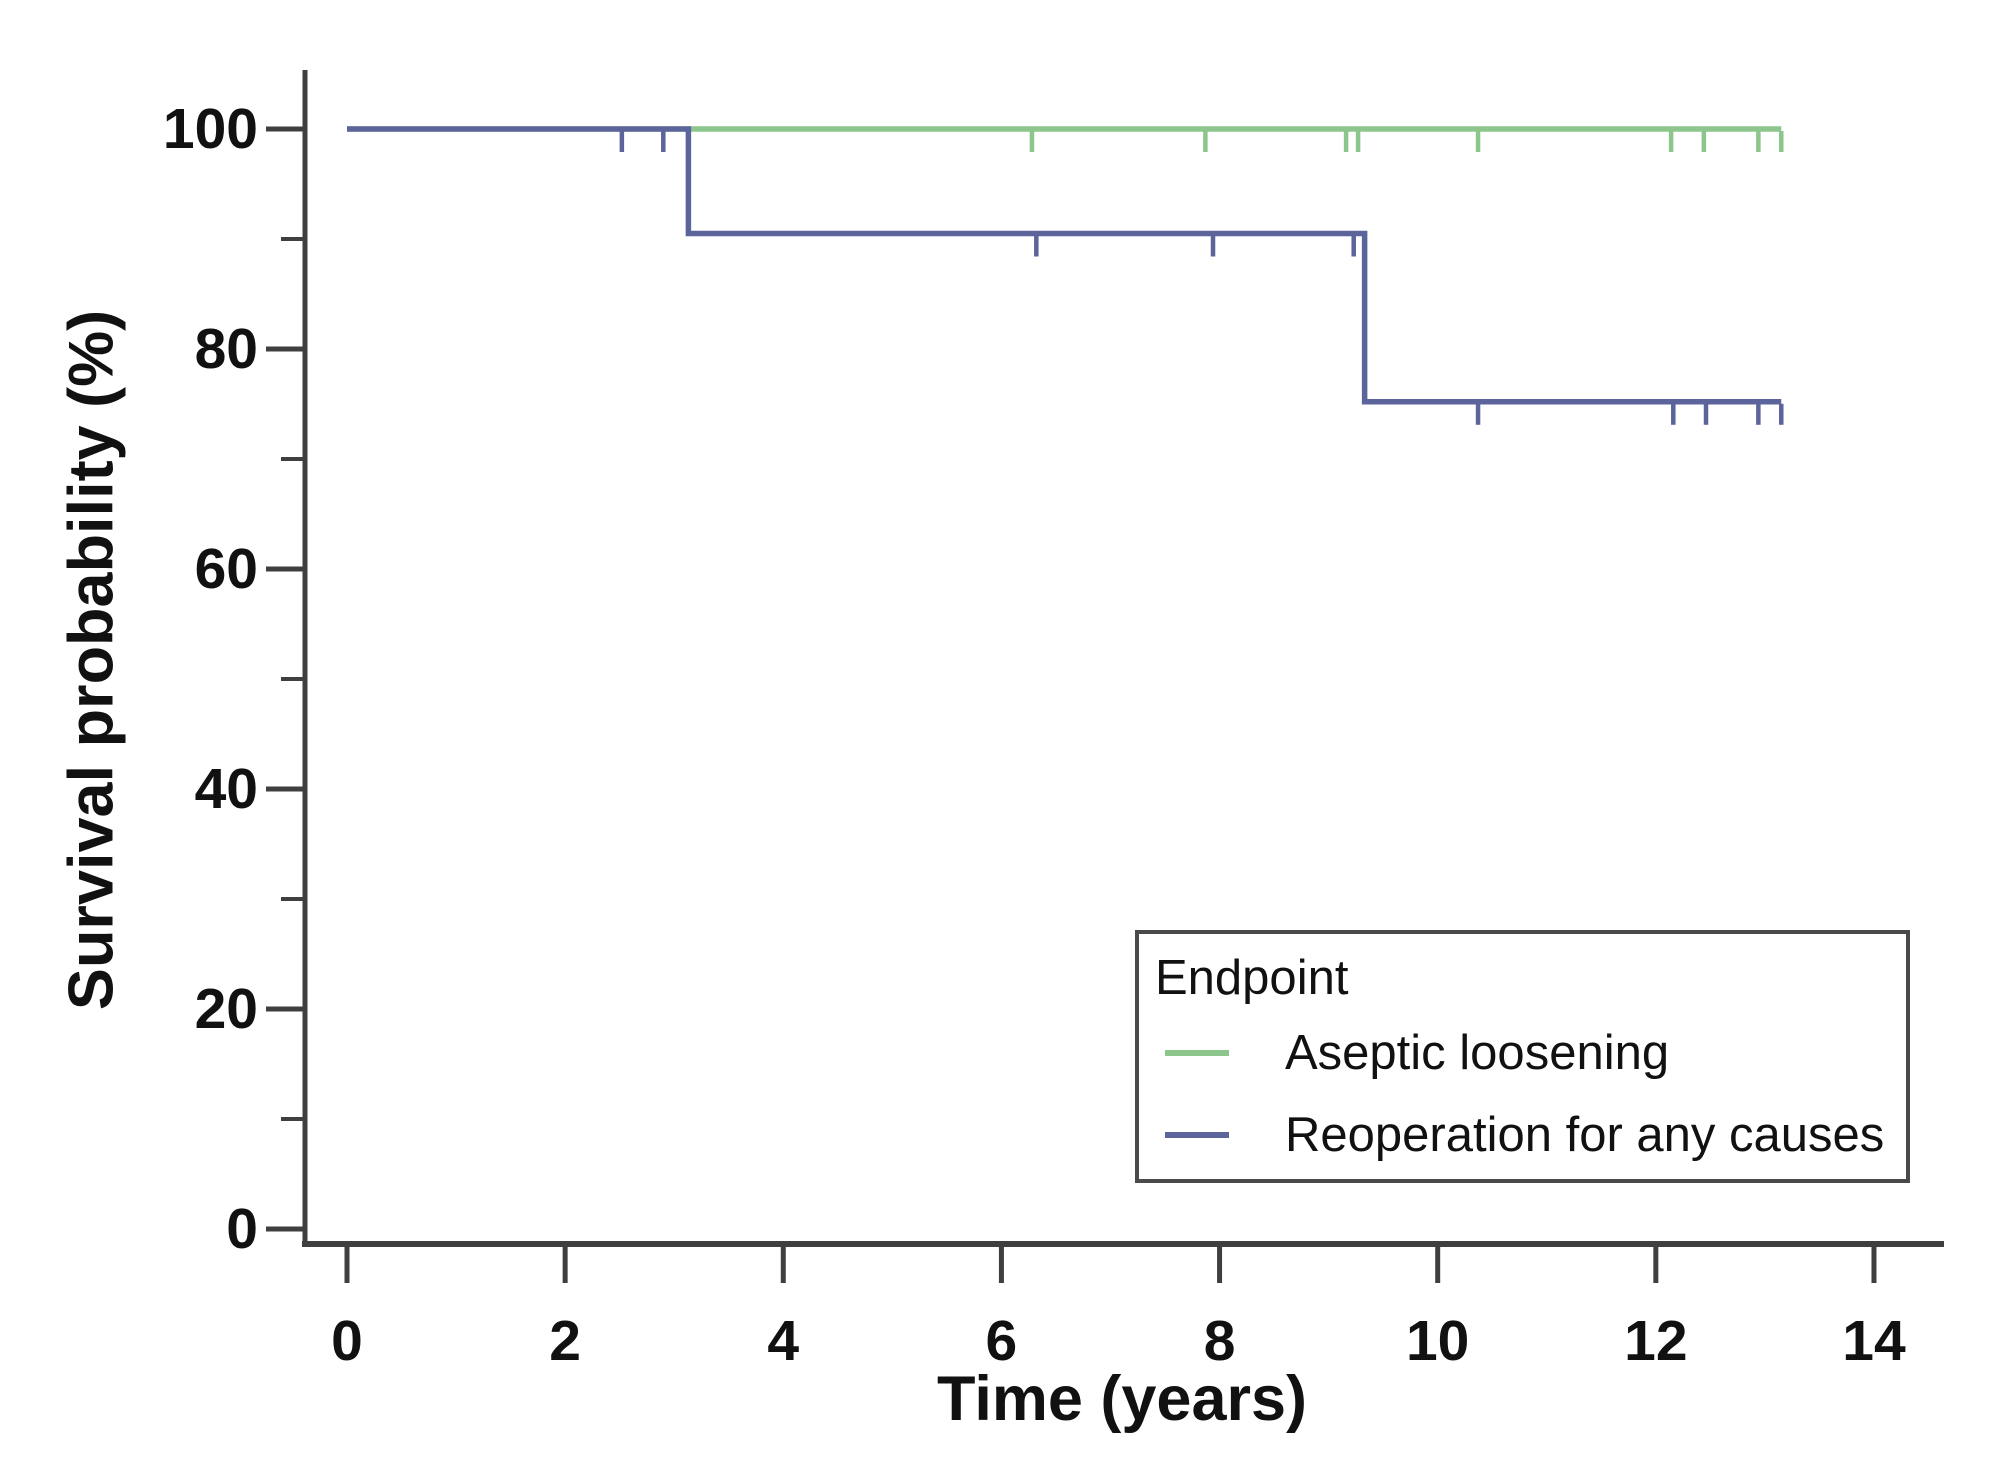  I want to click on y-tick-label: 80, so click(226, 349).